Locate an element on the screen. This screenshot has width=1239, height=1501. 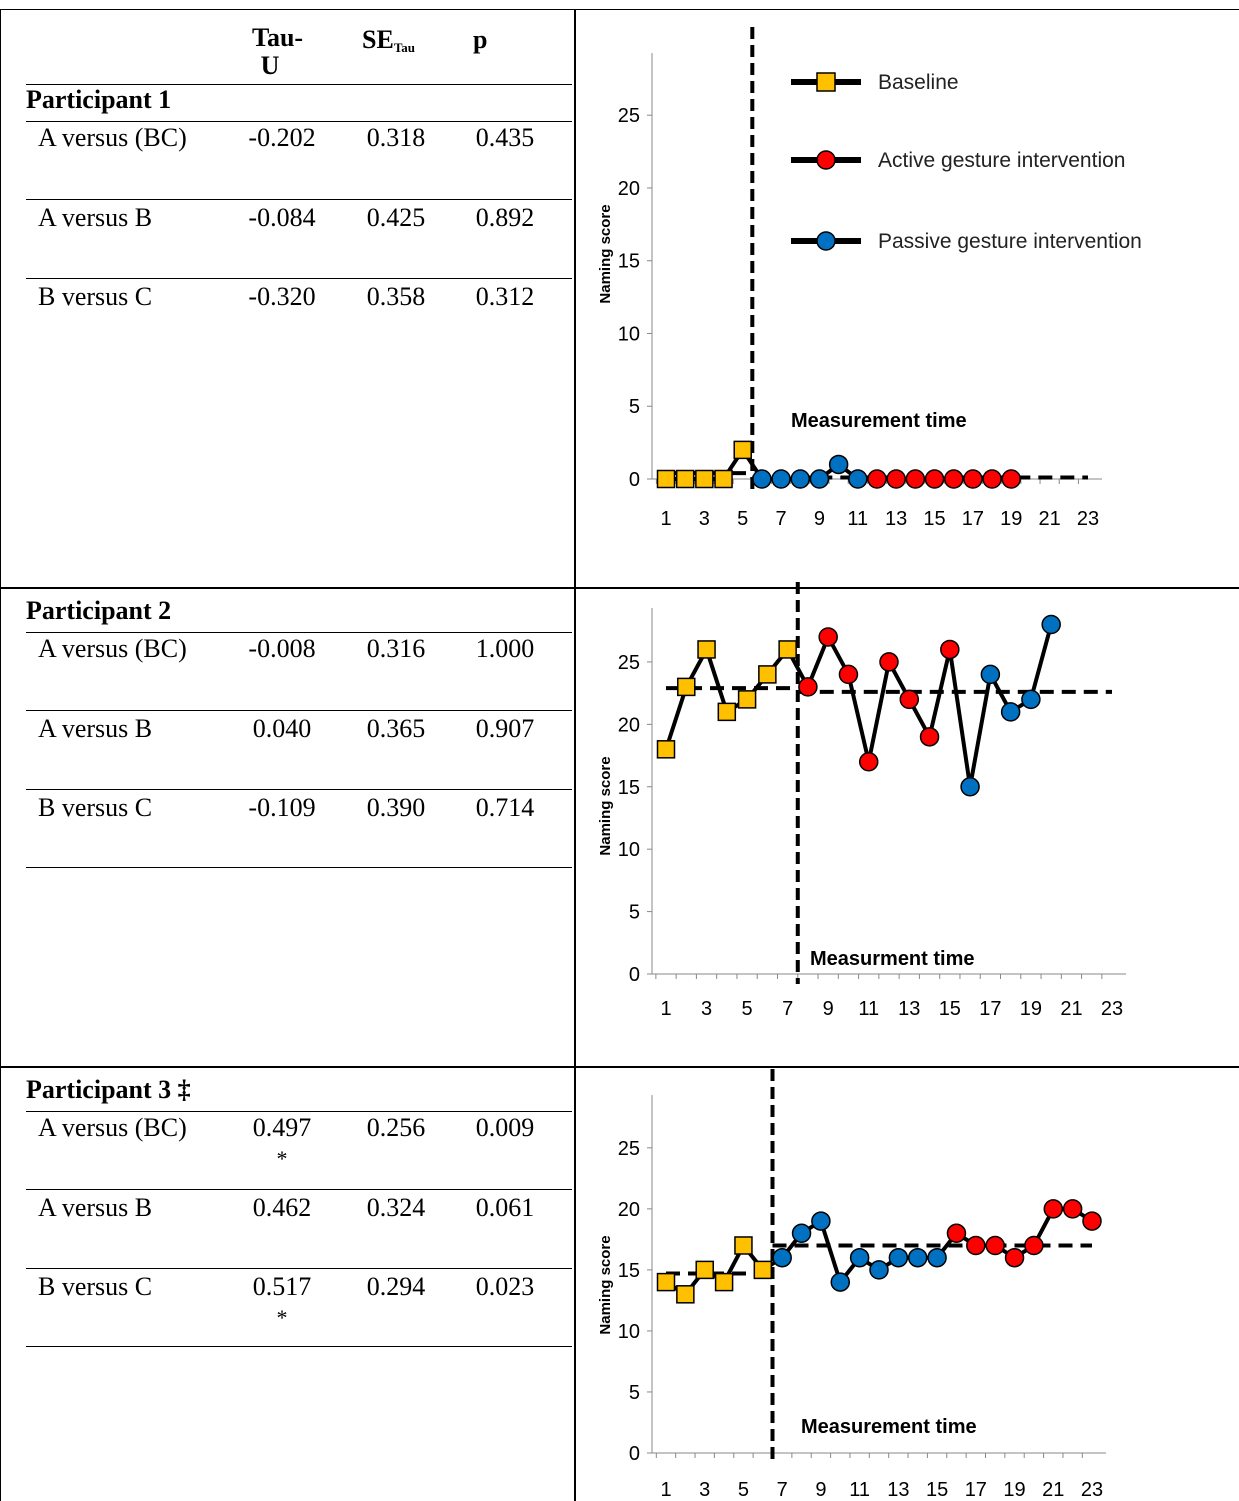
value-tau: -0.008 is located at coordinates (282, 648).